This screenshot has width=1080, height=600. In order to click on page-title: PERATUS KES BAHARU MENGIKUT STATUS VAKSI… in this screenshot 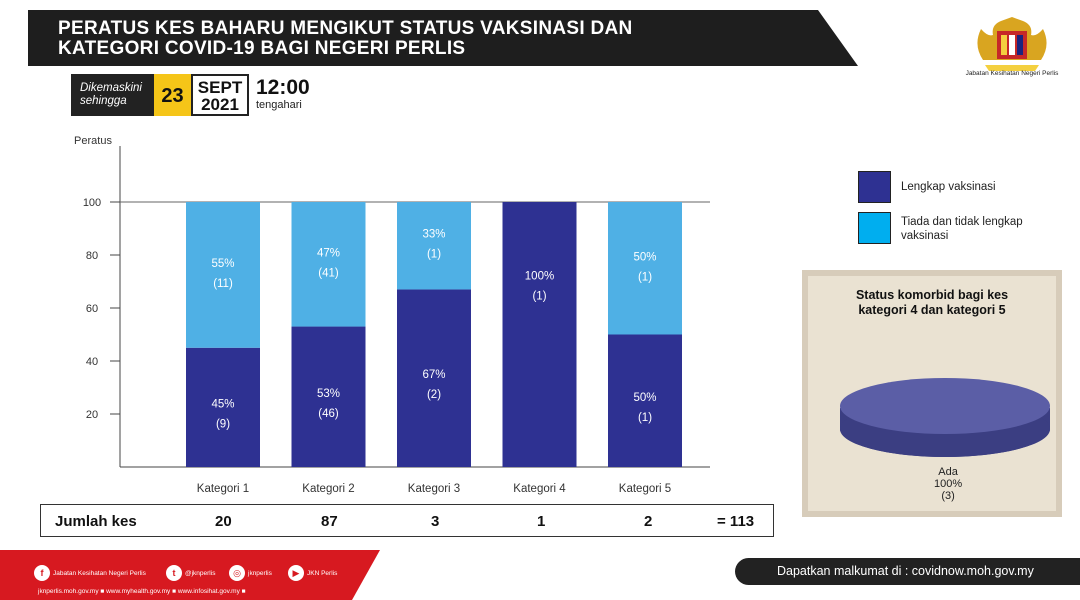, I will do `click(345, 39)`.